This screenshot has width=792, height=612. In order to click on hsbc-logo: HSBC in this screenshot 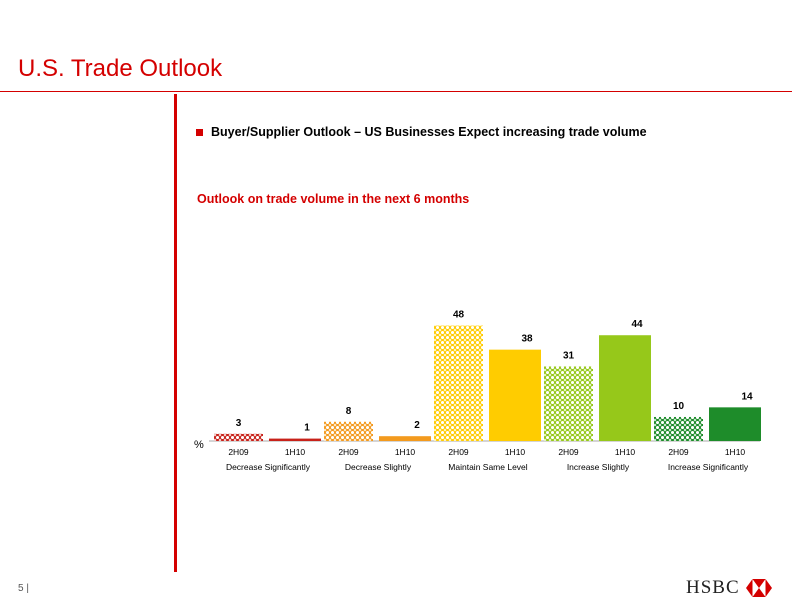, I will do `click(729, 588)`.